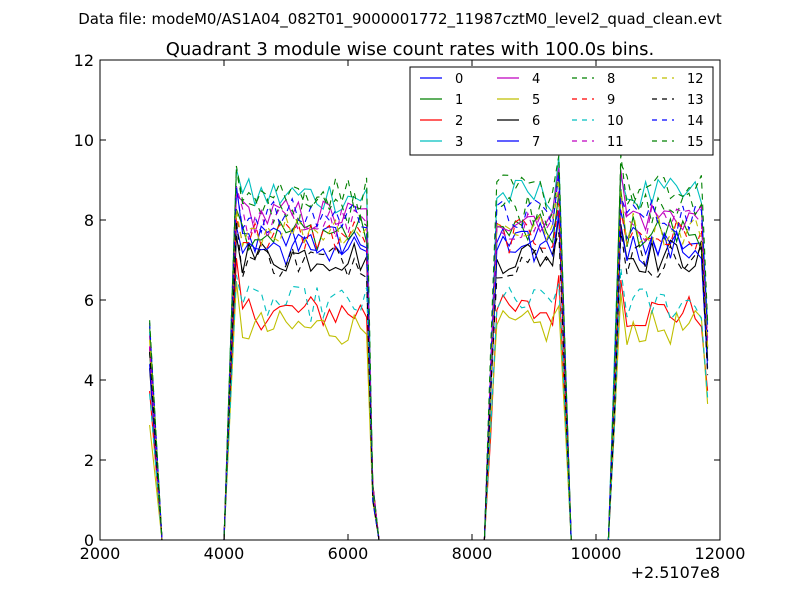 The height and width of the screenshot is (600, 800). I want to click on legend-label-14: 14, so click(695, 121).